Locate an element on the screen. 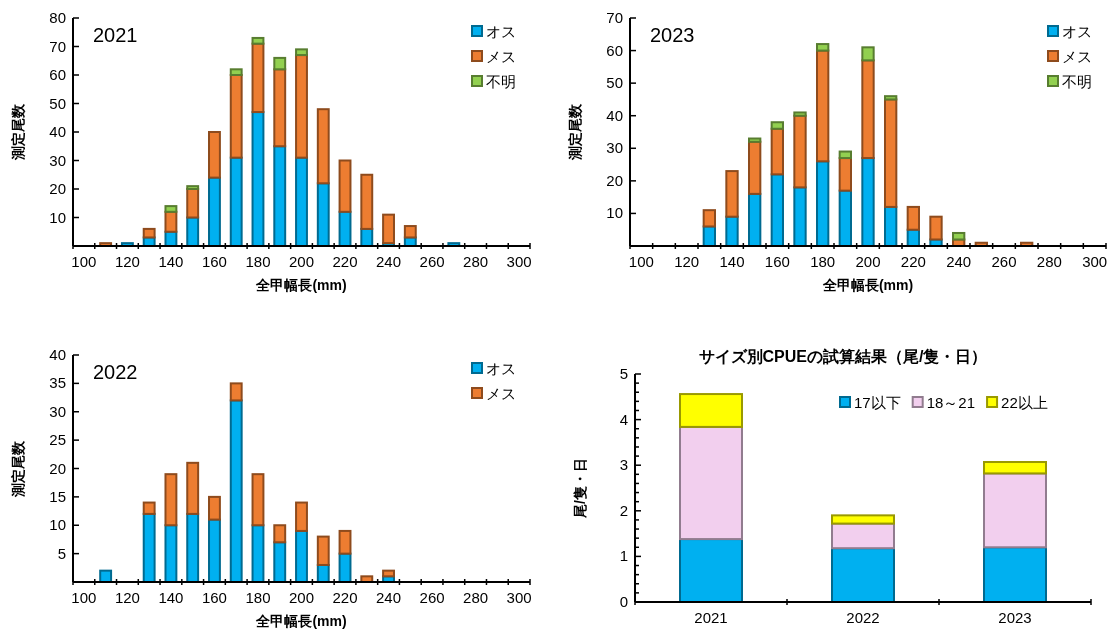  legend-label: 17以下 is located at coordinates (877, 402).